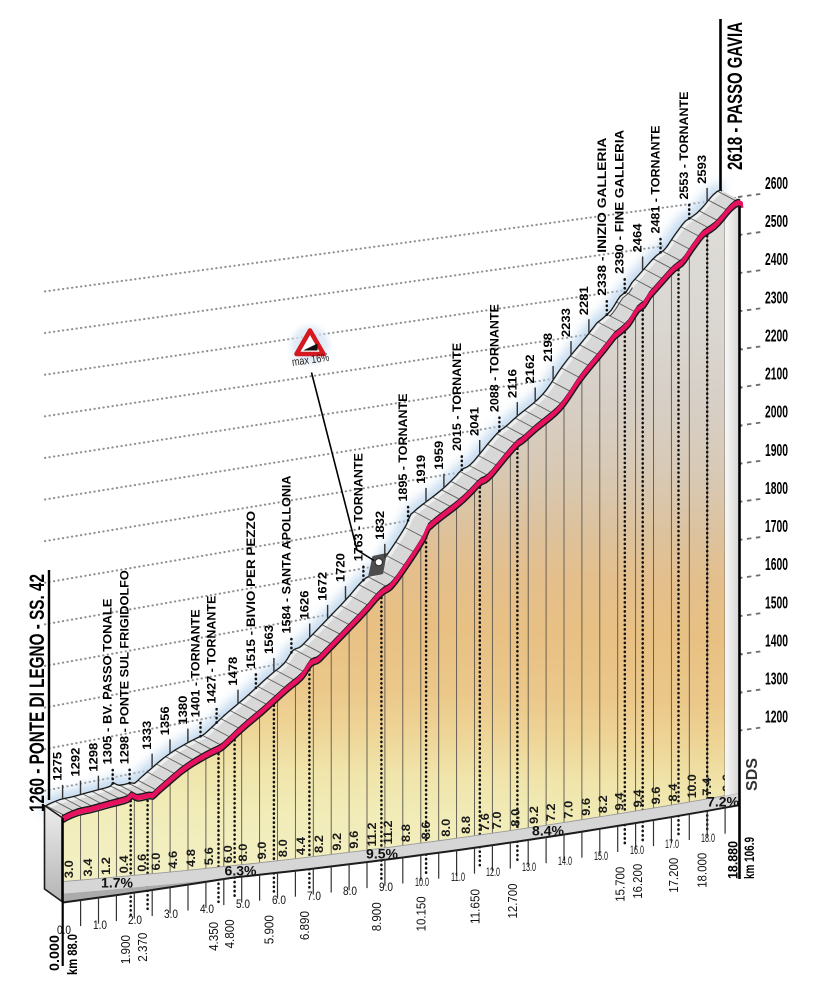  What do you see at coordinates (229, 854) in the screenshot?
I see `svg-text: 6.0` at bounding box center [229, 854].